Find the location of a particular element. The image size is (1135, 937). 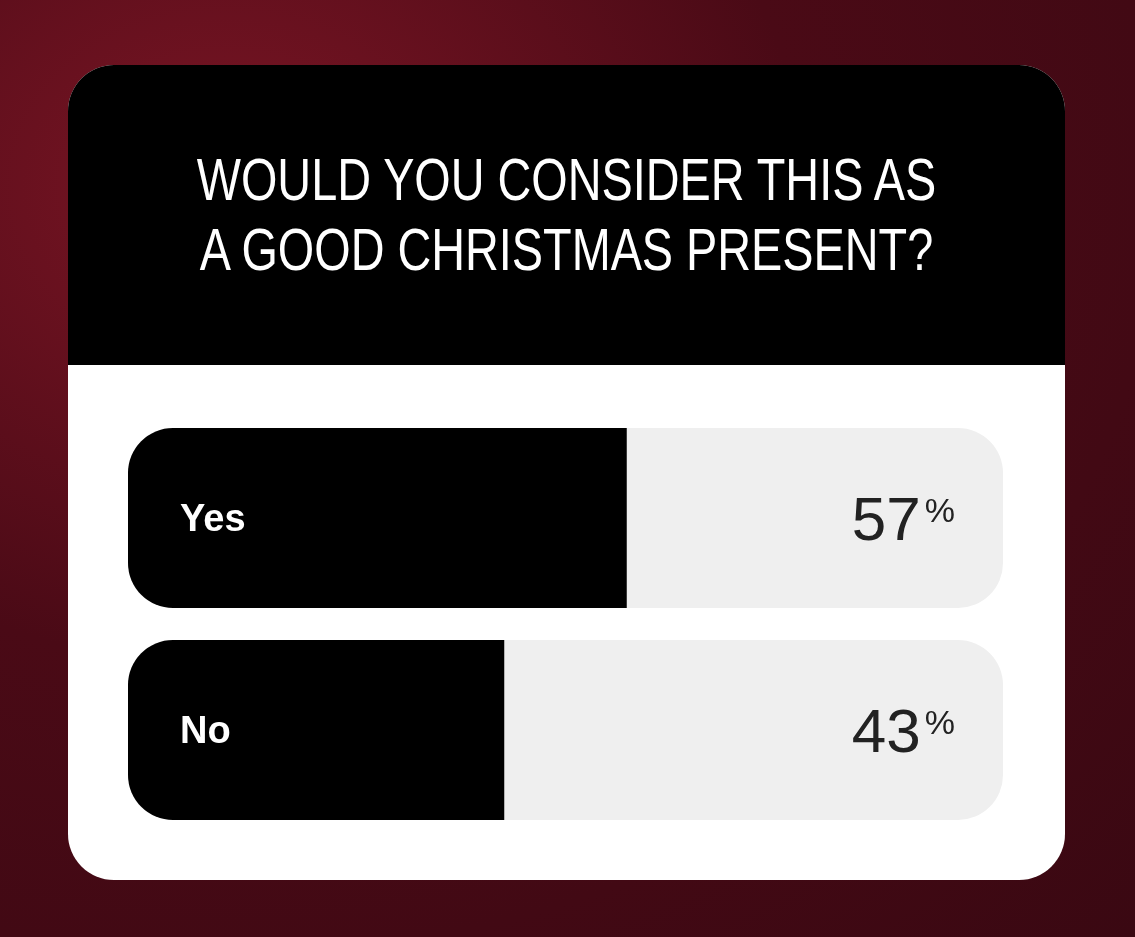

y-tick-label: Yes is located at coordinates (213, 518).